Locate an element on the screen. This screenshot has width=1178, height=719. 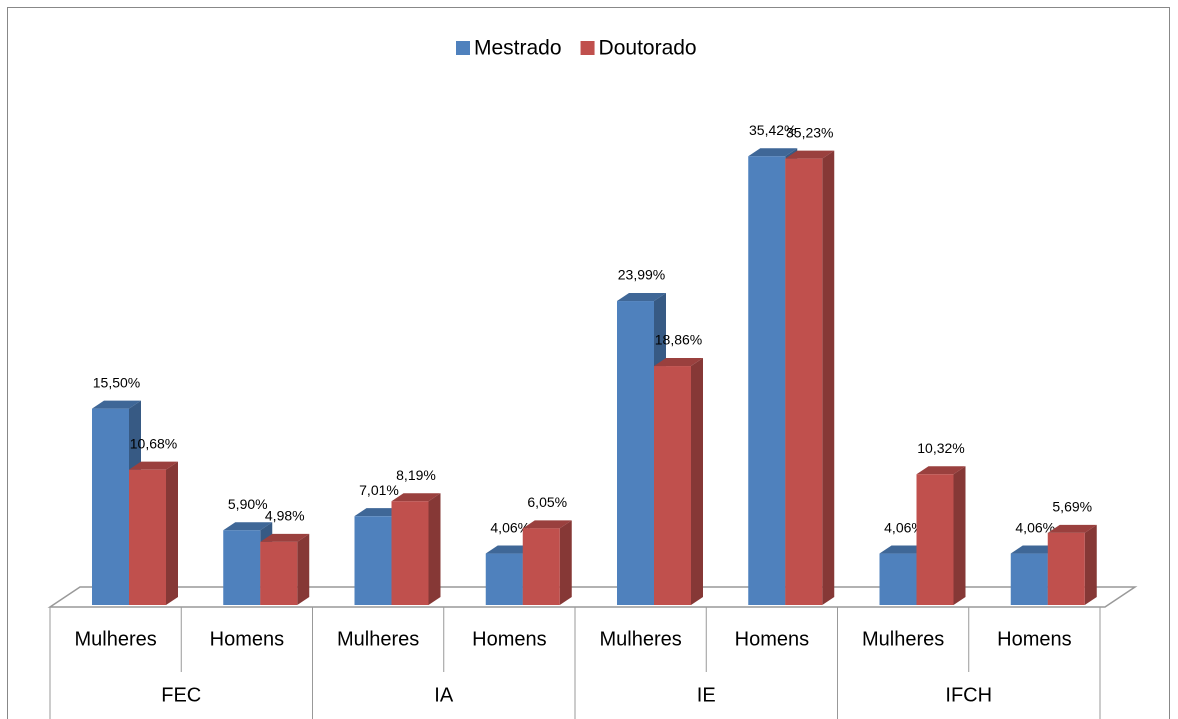
value-label: 18,86% is located at coordinates (678, 340).